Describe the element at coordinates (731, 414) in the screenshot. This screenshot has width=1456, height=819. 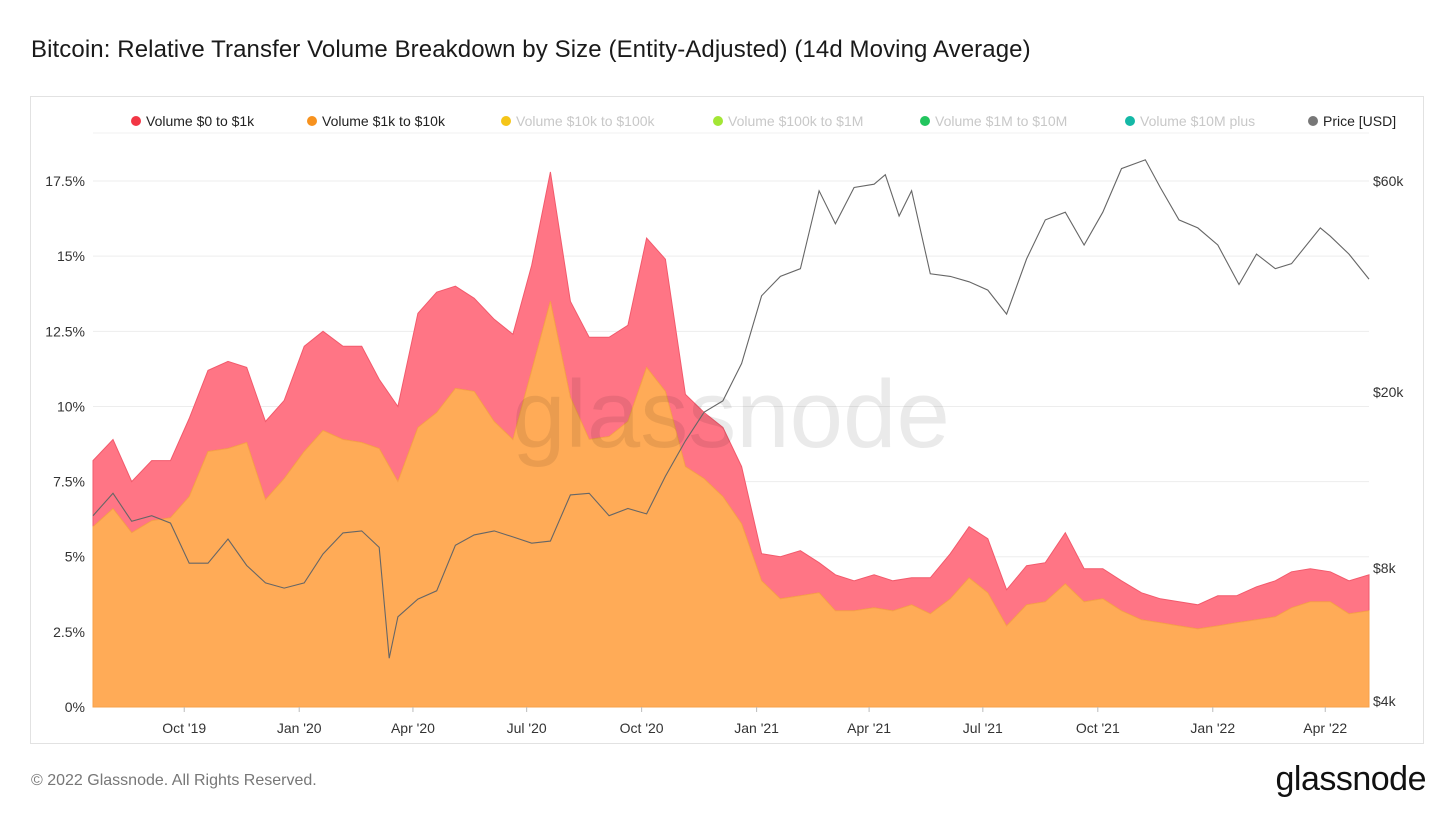
I see `watermark: glassnode` at that location.